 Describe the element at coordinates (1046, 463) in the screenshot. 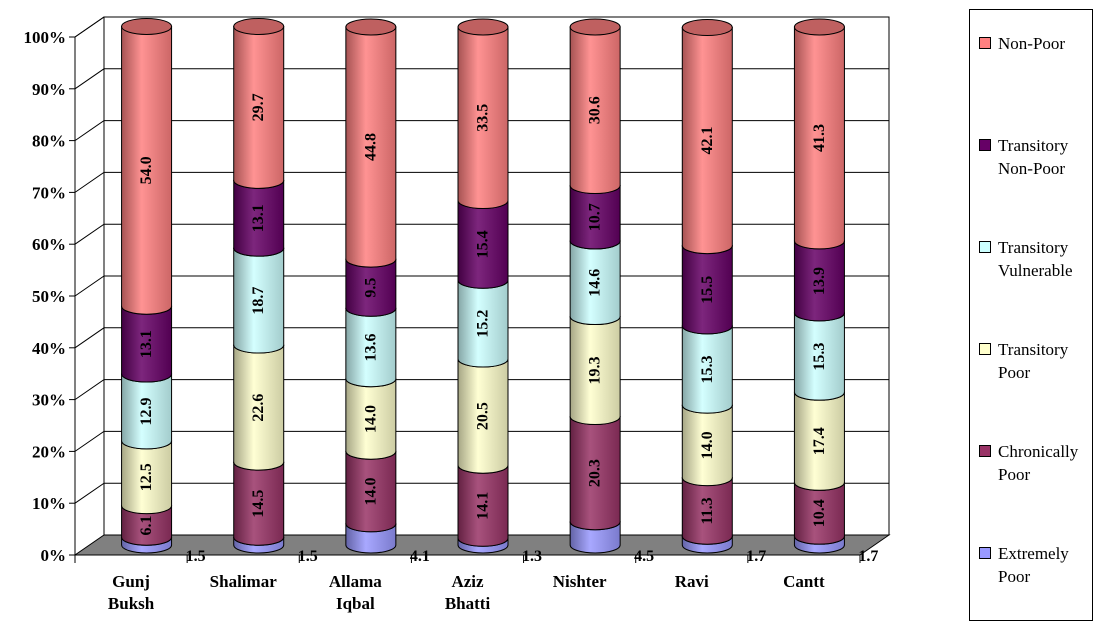

I see `legend-label: Chronically Poor` at that location.